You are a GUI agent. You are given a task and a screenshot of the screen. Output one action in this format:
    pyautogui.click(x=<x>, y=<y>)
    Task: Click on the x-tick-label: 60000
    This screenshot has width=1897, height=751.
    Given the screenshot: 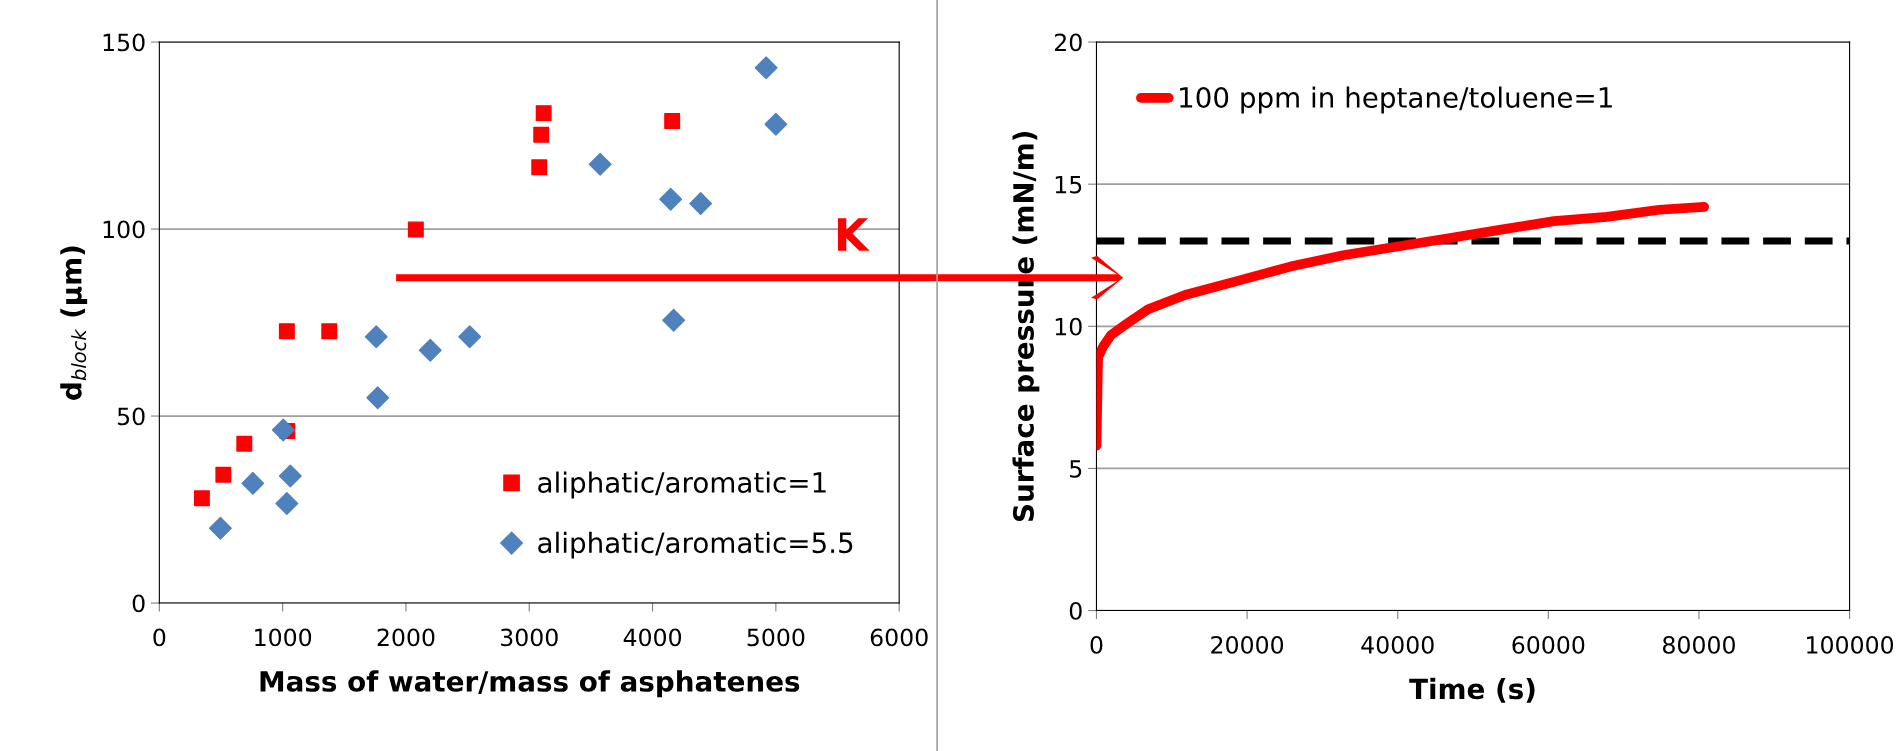 What is the action you would take?
    pyautogui.click(x=1548, y=644)
    